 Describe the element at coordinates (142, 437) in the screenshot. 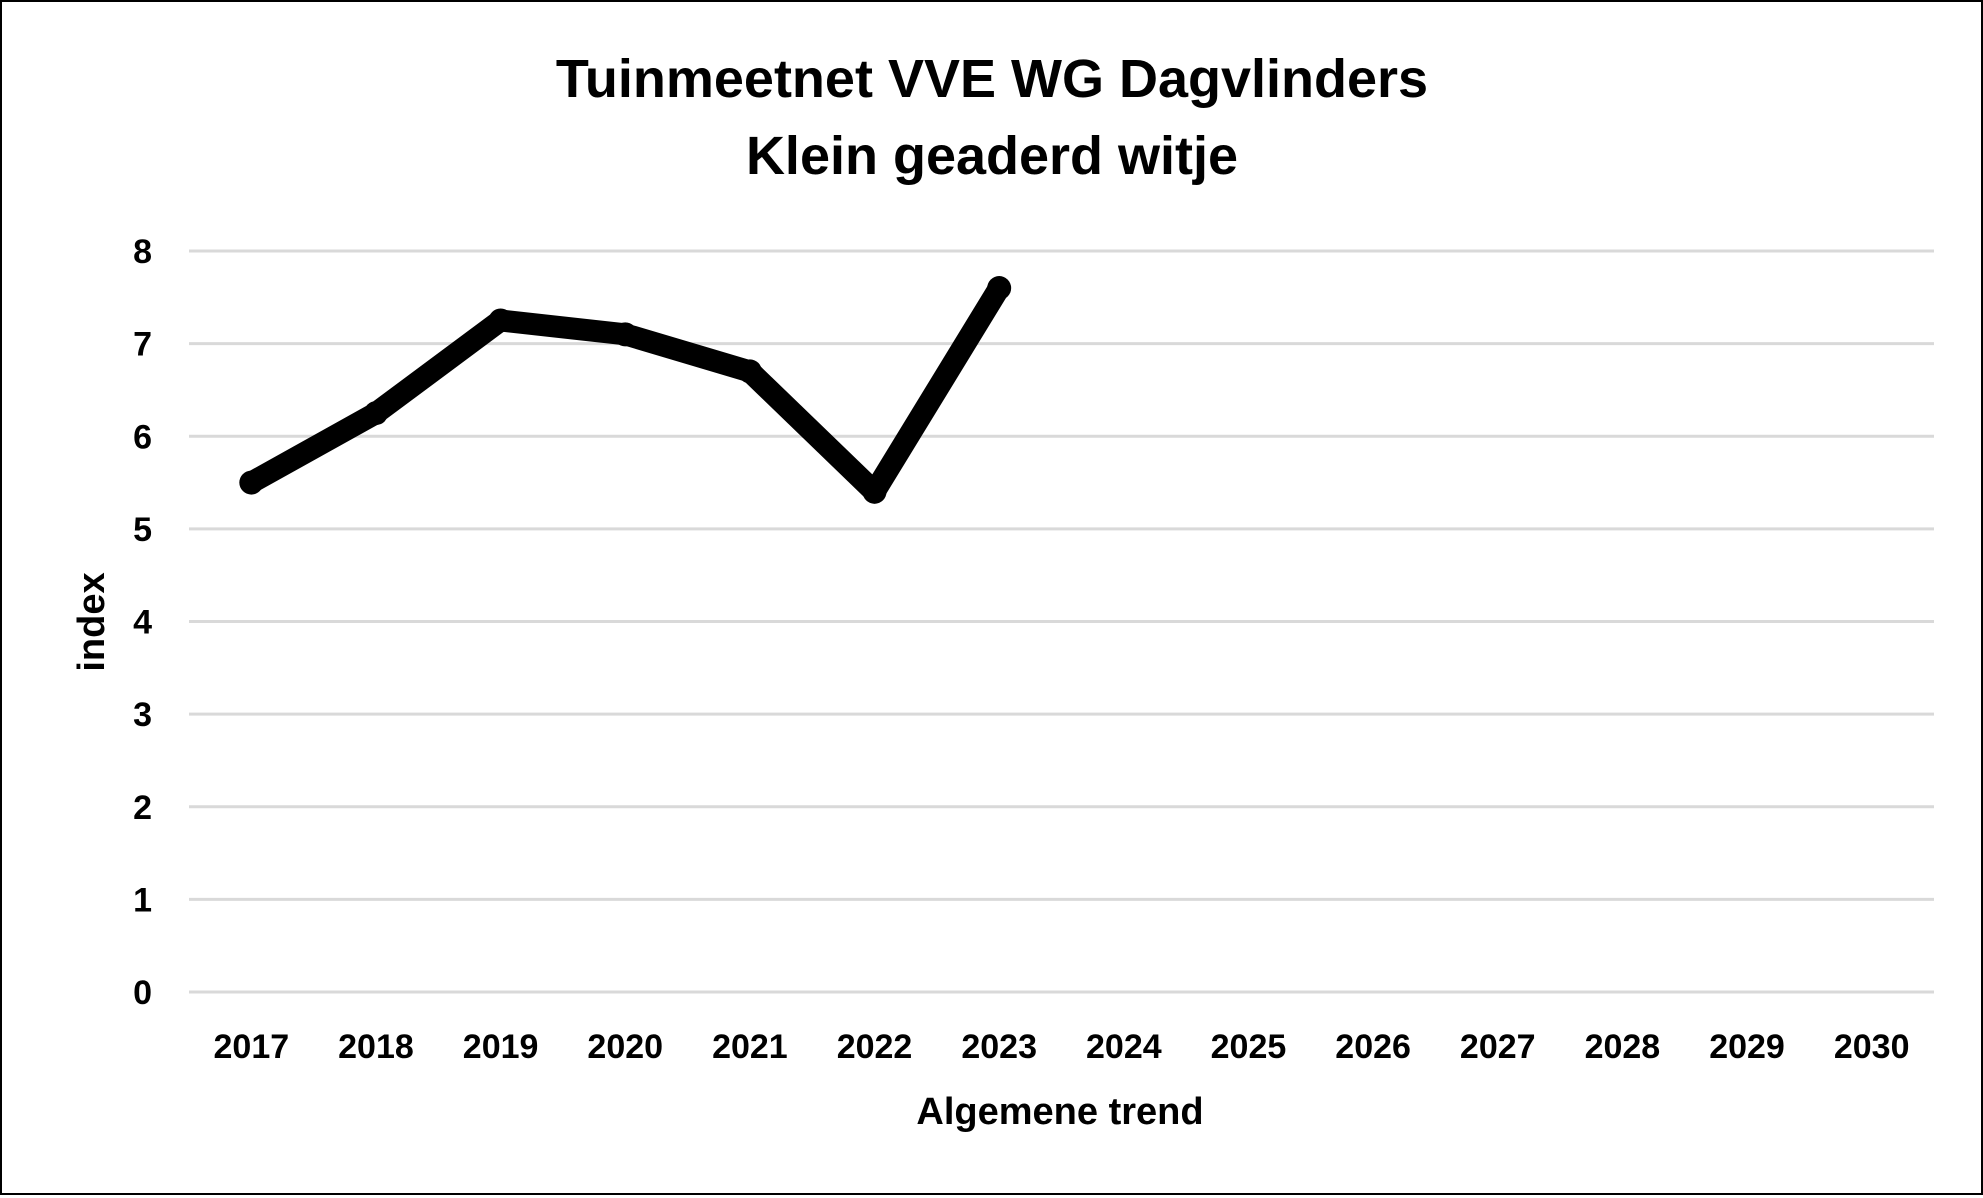

I see `y-tick-label: 6` at that location.